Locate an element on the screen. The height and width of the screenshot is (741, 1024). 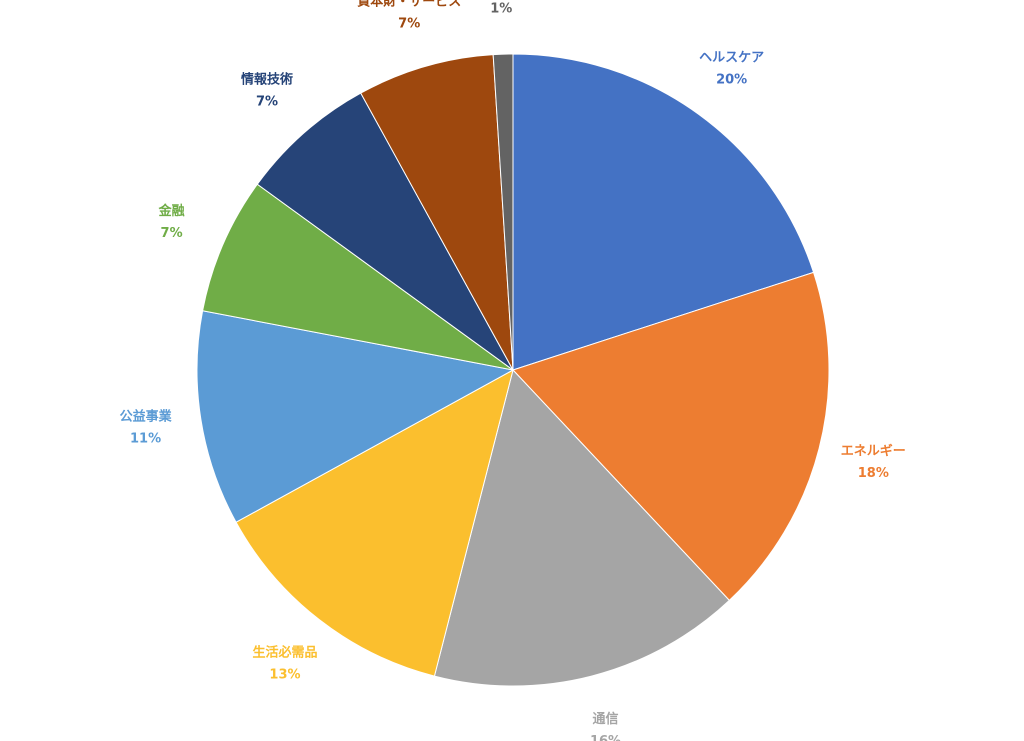
slice-value-label: 18% is located at coordinates (873, 473).